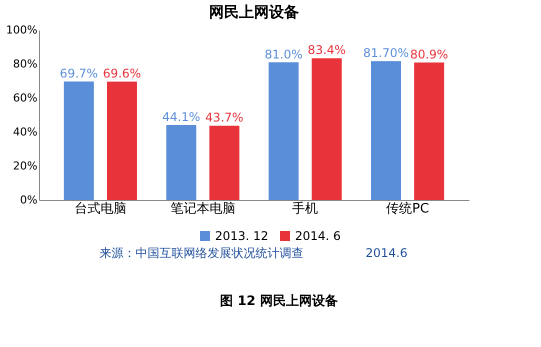 Image resolution: width=541 pixels, height=347 pixels. I want to click on x-tick-label: 台式电脑, so click(100, 209).